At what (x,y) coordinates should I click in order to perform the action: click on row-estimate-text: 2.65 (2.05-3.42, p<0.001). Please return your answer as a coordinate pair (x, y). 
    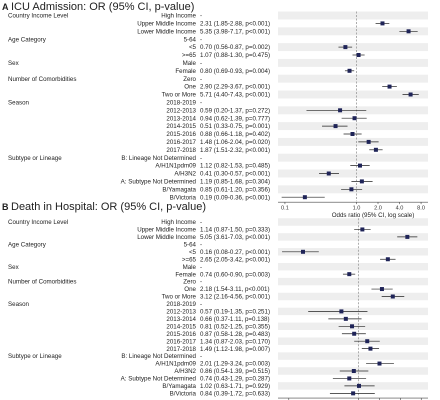
    Looking at the image, I should click on (235, 259).